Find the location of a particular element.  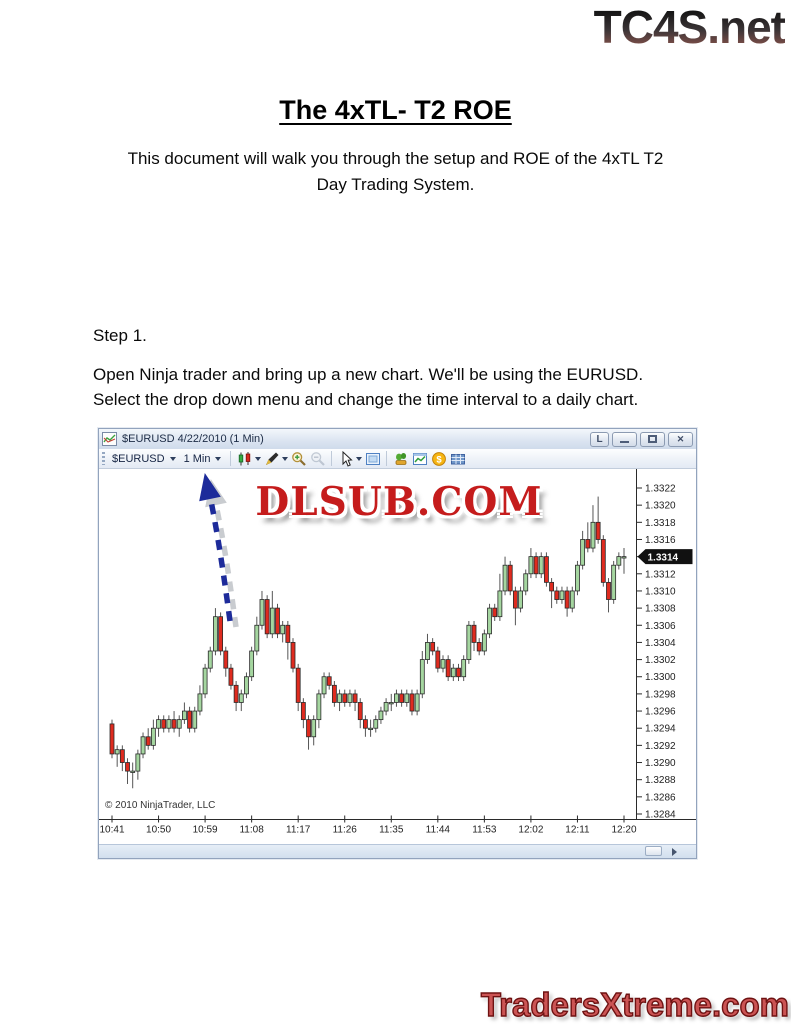

scrollbar-right-arrow-icon is located at coordinates (674, 852).